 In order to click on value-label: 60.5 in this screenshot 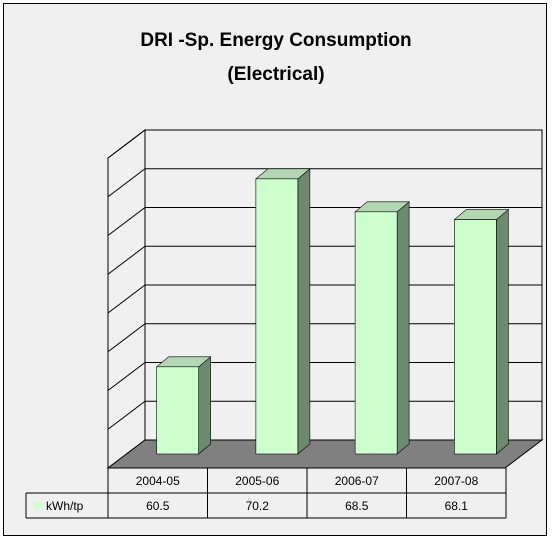, I will do `click(158, 506)`.